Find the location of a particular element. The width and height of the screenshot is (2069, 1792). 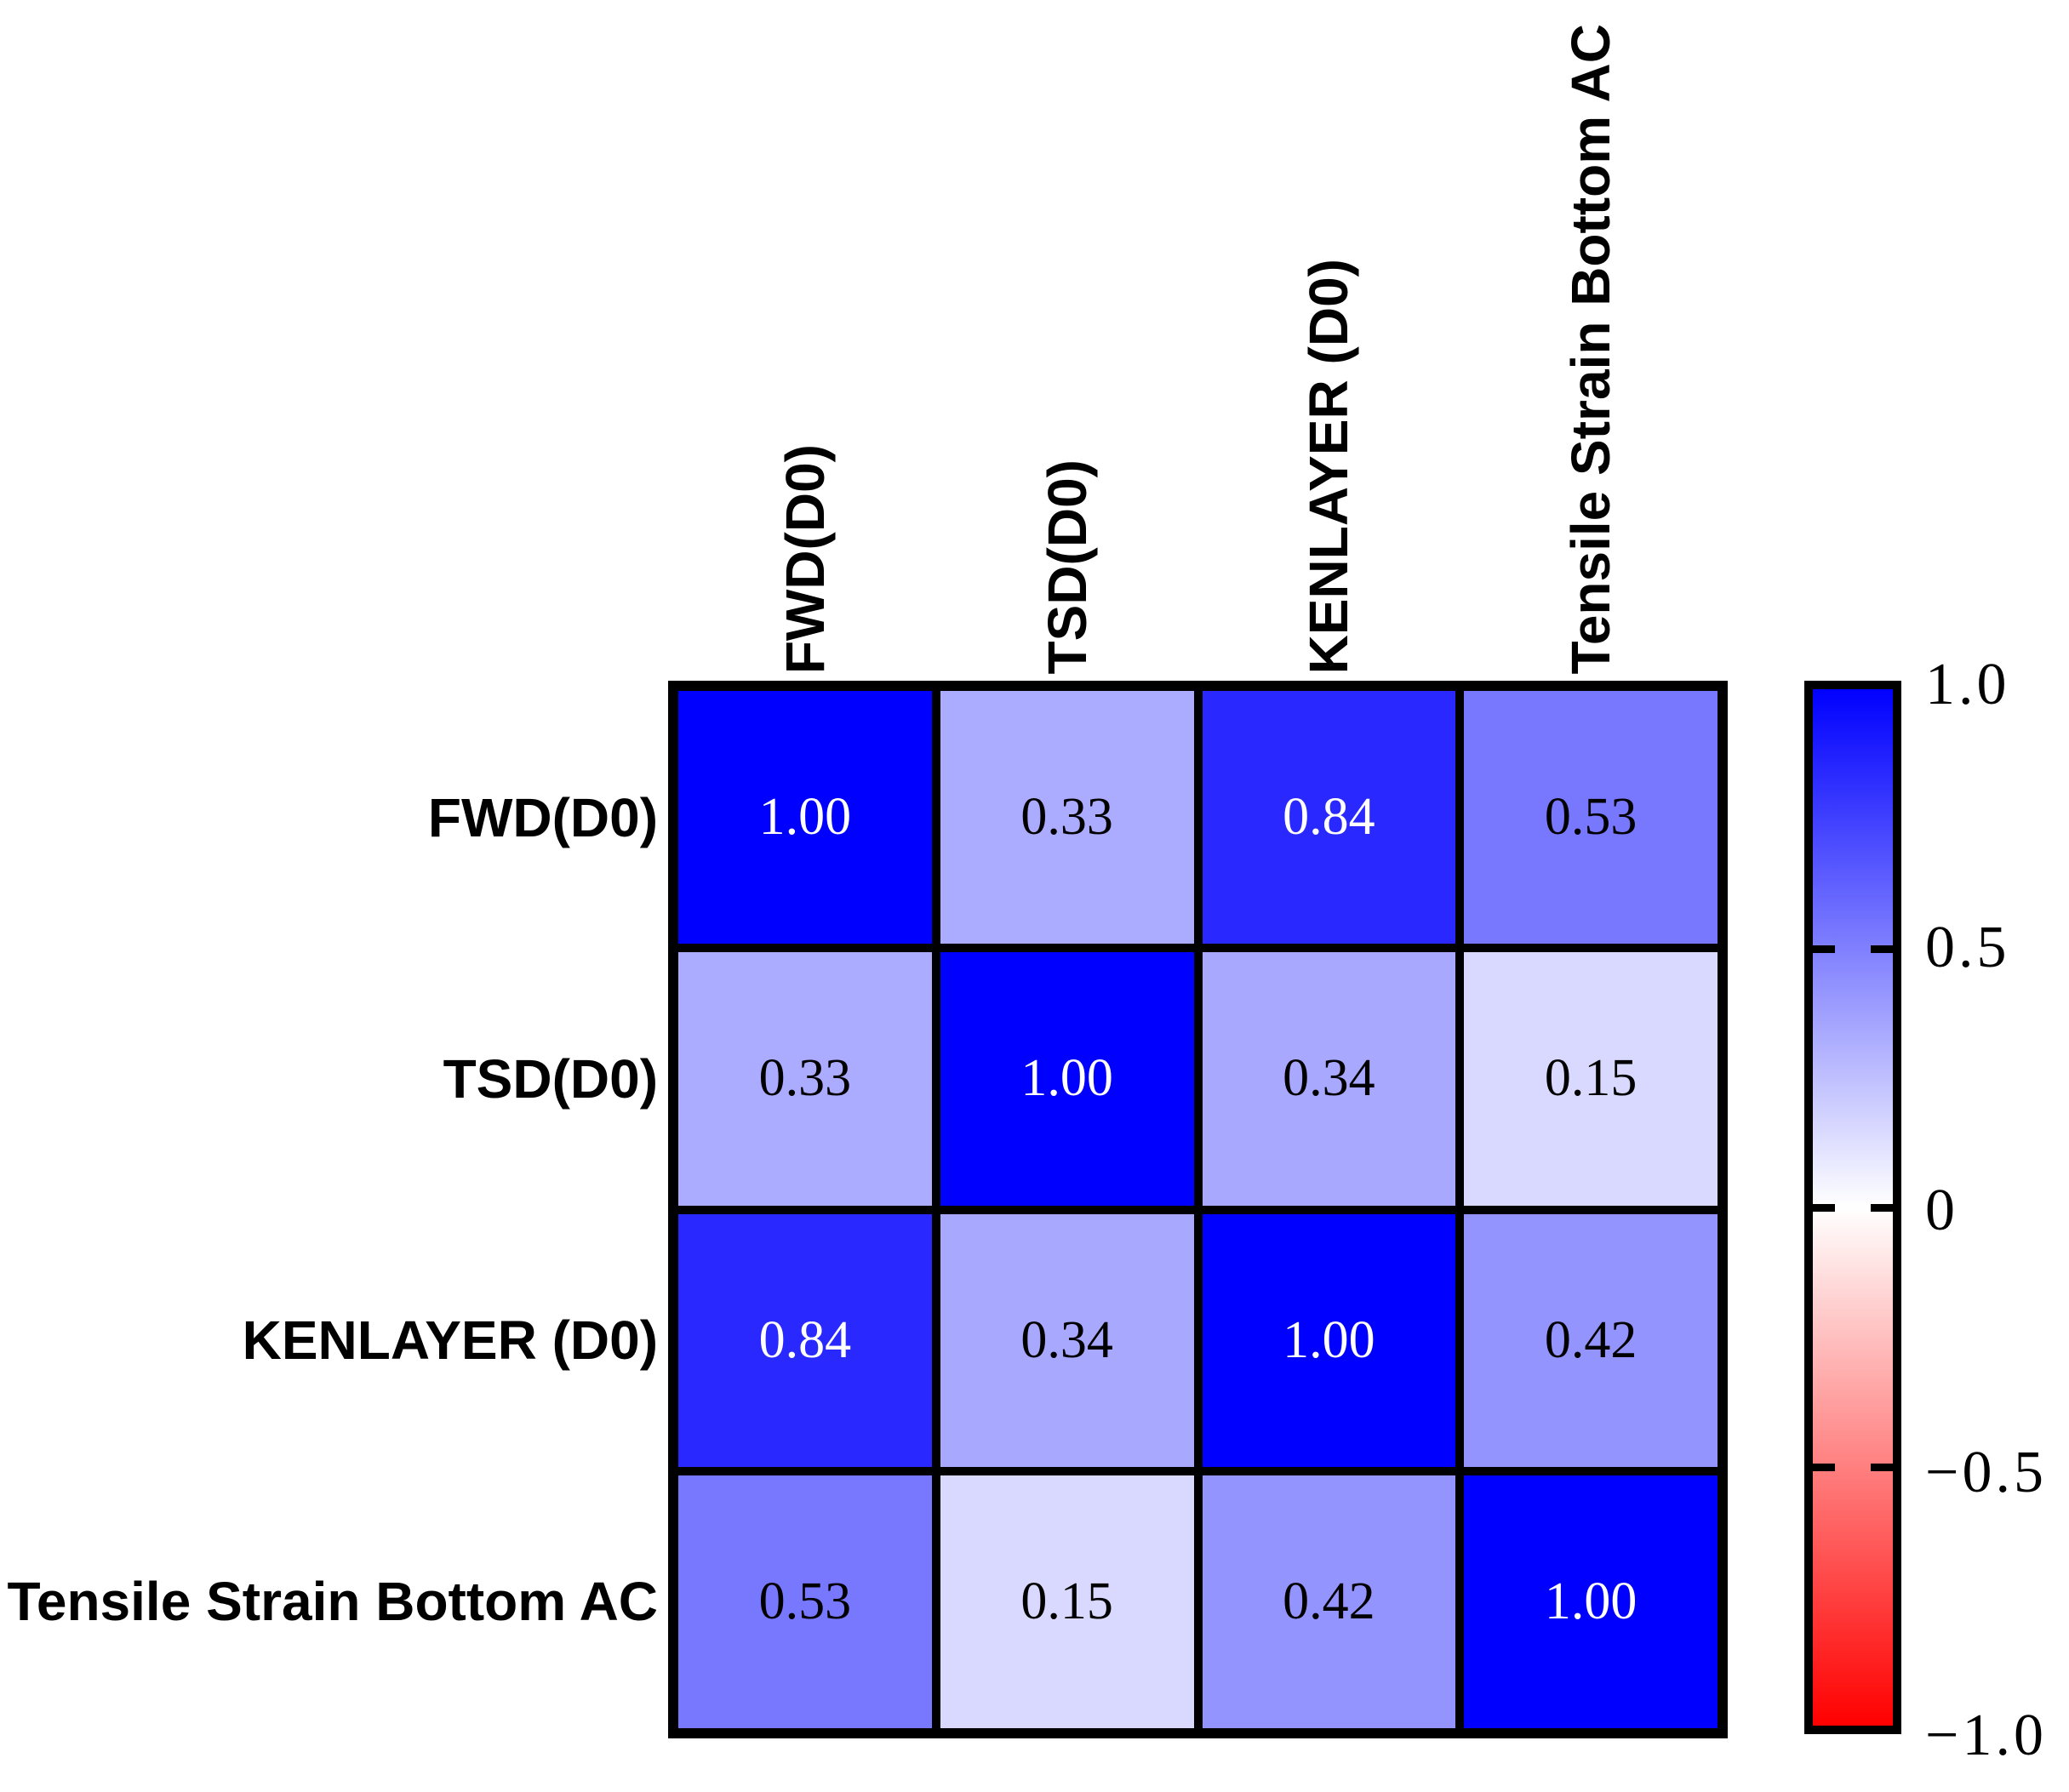

col-label-text: TSD(D0) is located at coordinates (1067, 566).